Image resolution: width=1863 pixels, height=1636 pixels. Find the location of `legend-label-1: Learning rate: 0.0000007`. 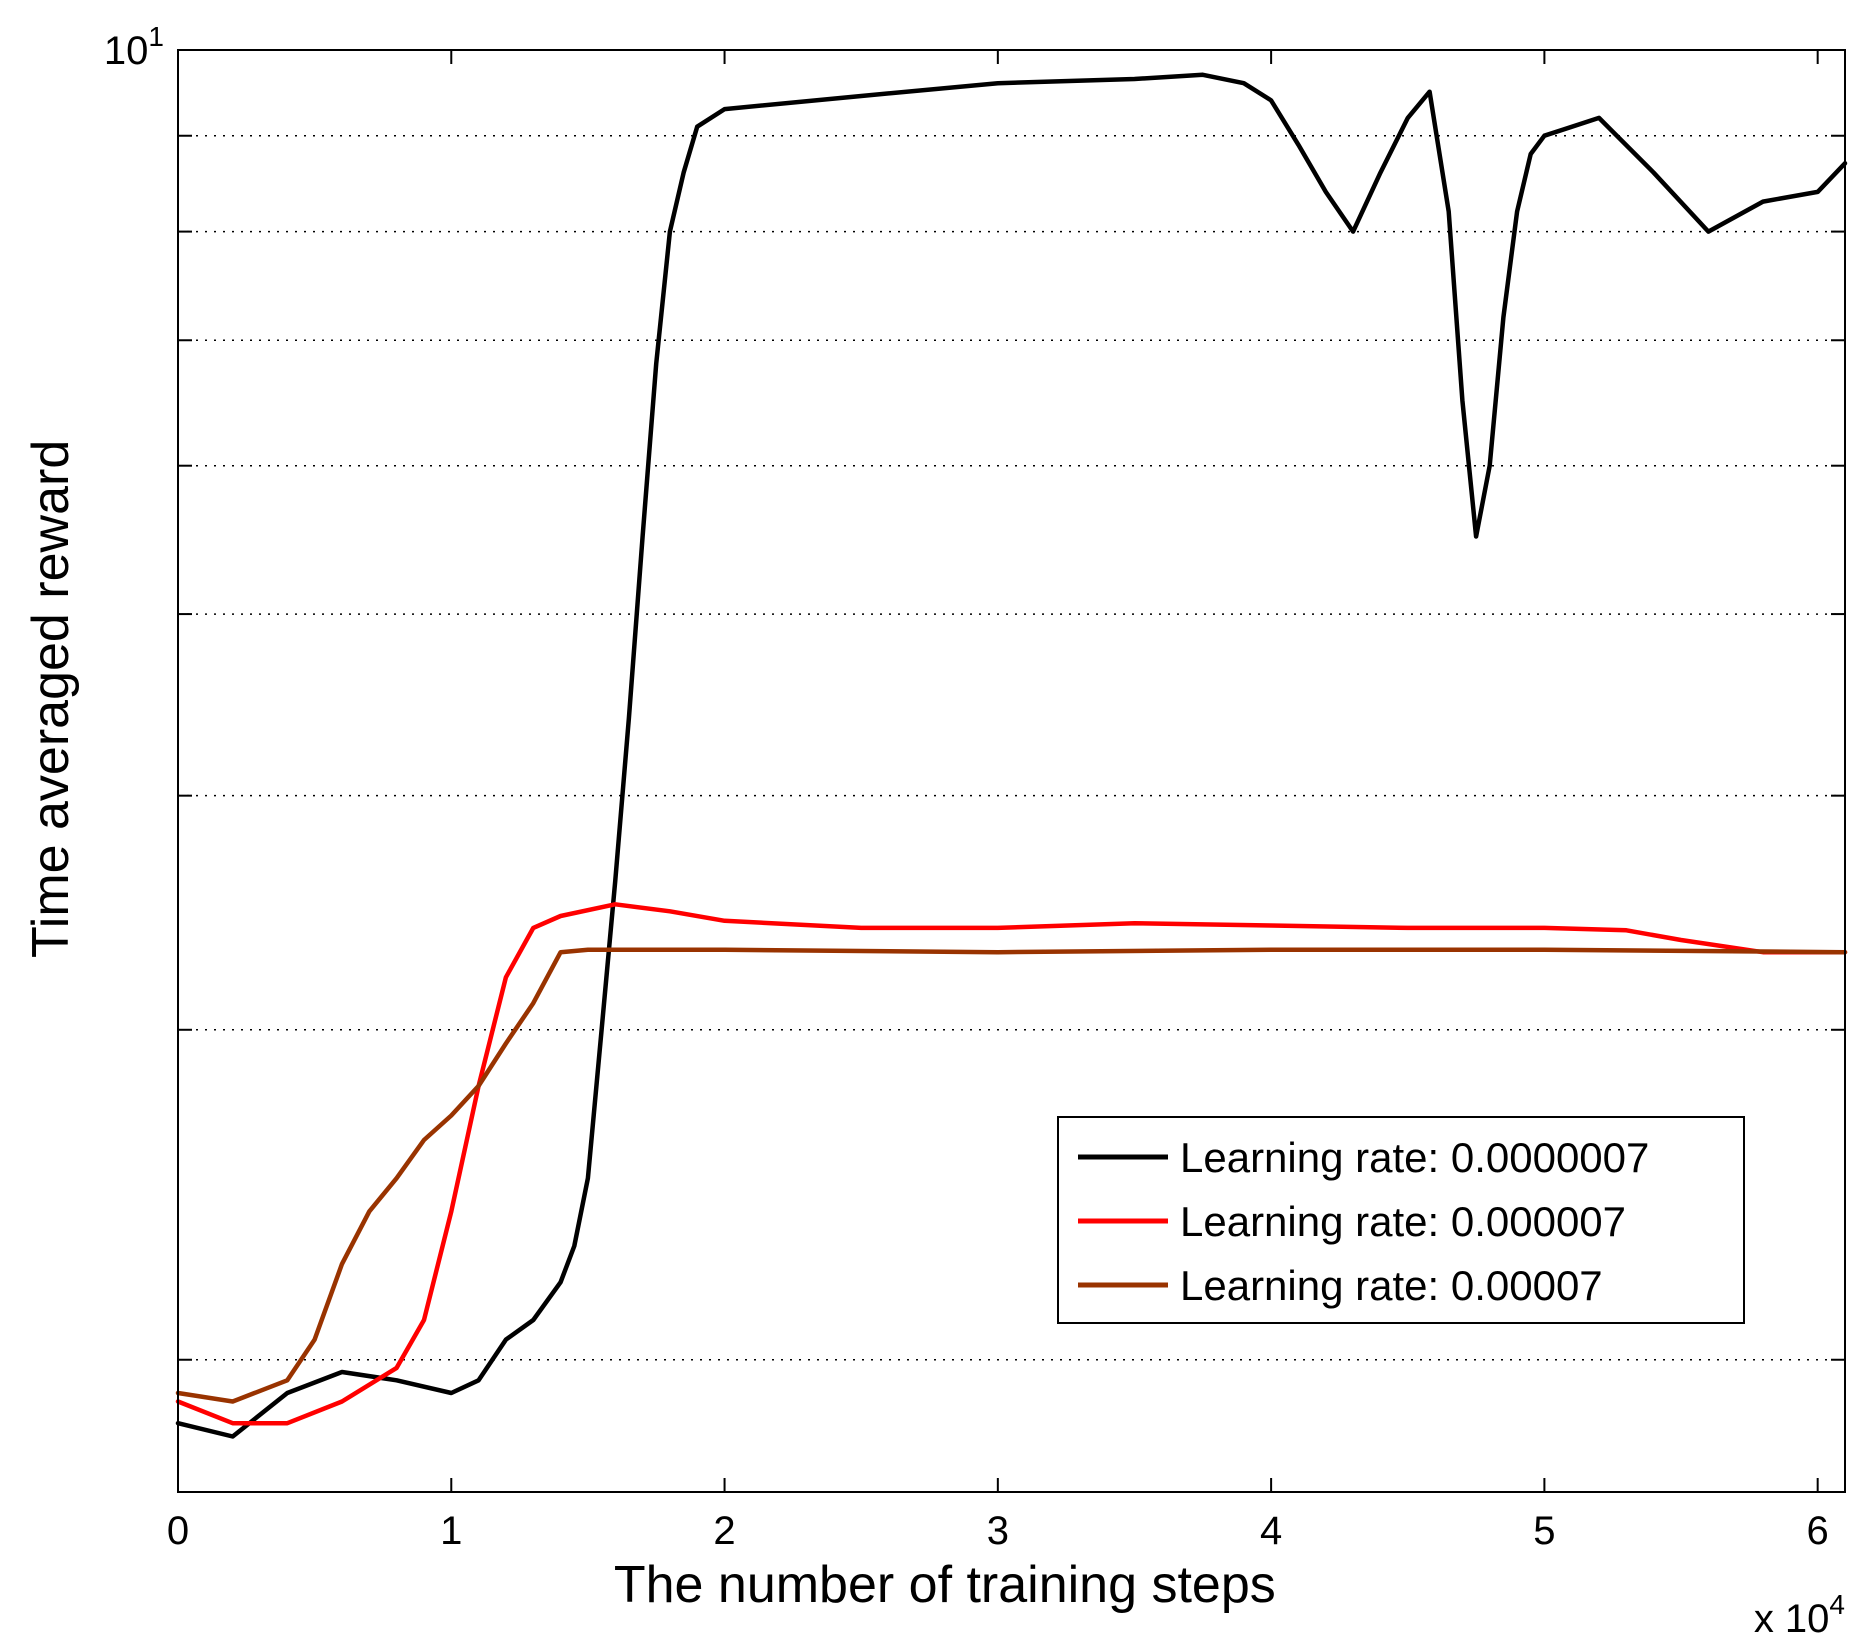

legend-label-1: Learning rate: 0.0000007 is located at coordinates (1414, 1157).